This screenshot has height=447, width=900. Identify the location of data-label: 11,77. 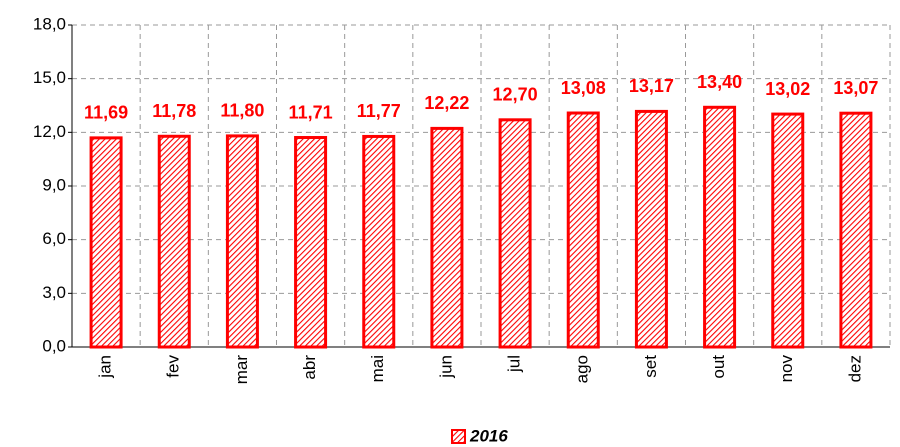
(379, 111).